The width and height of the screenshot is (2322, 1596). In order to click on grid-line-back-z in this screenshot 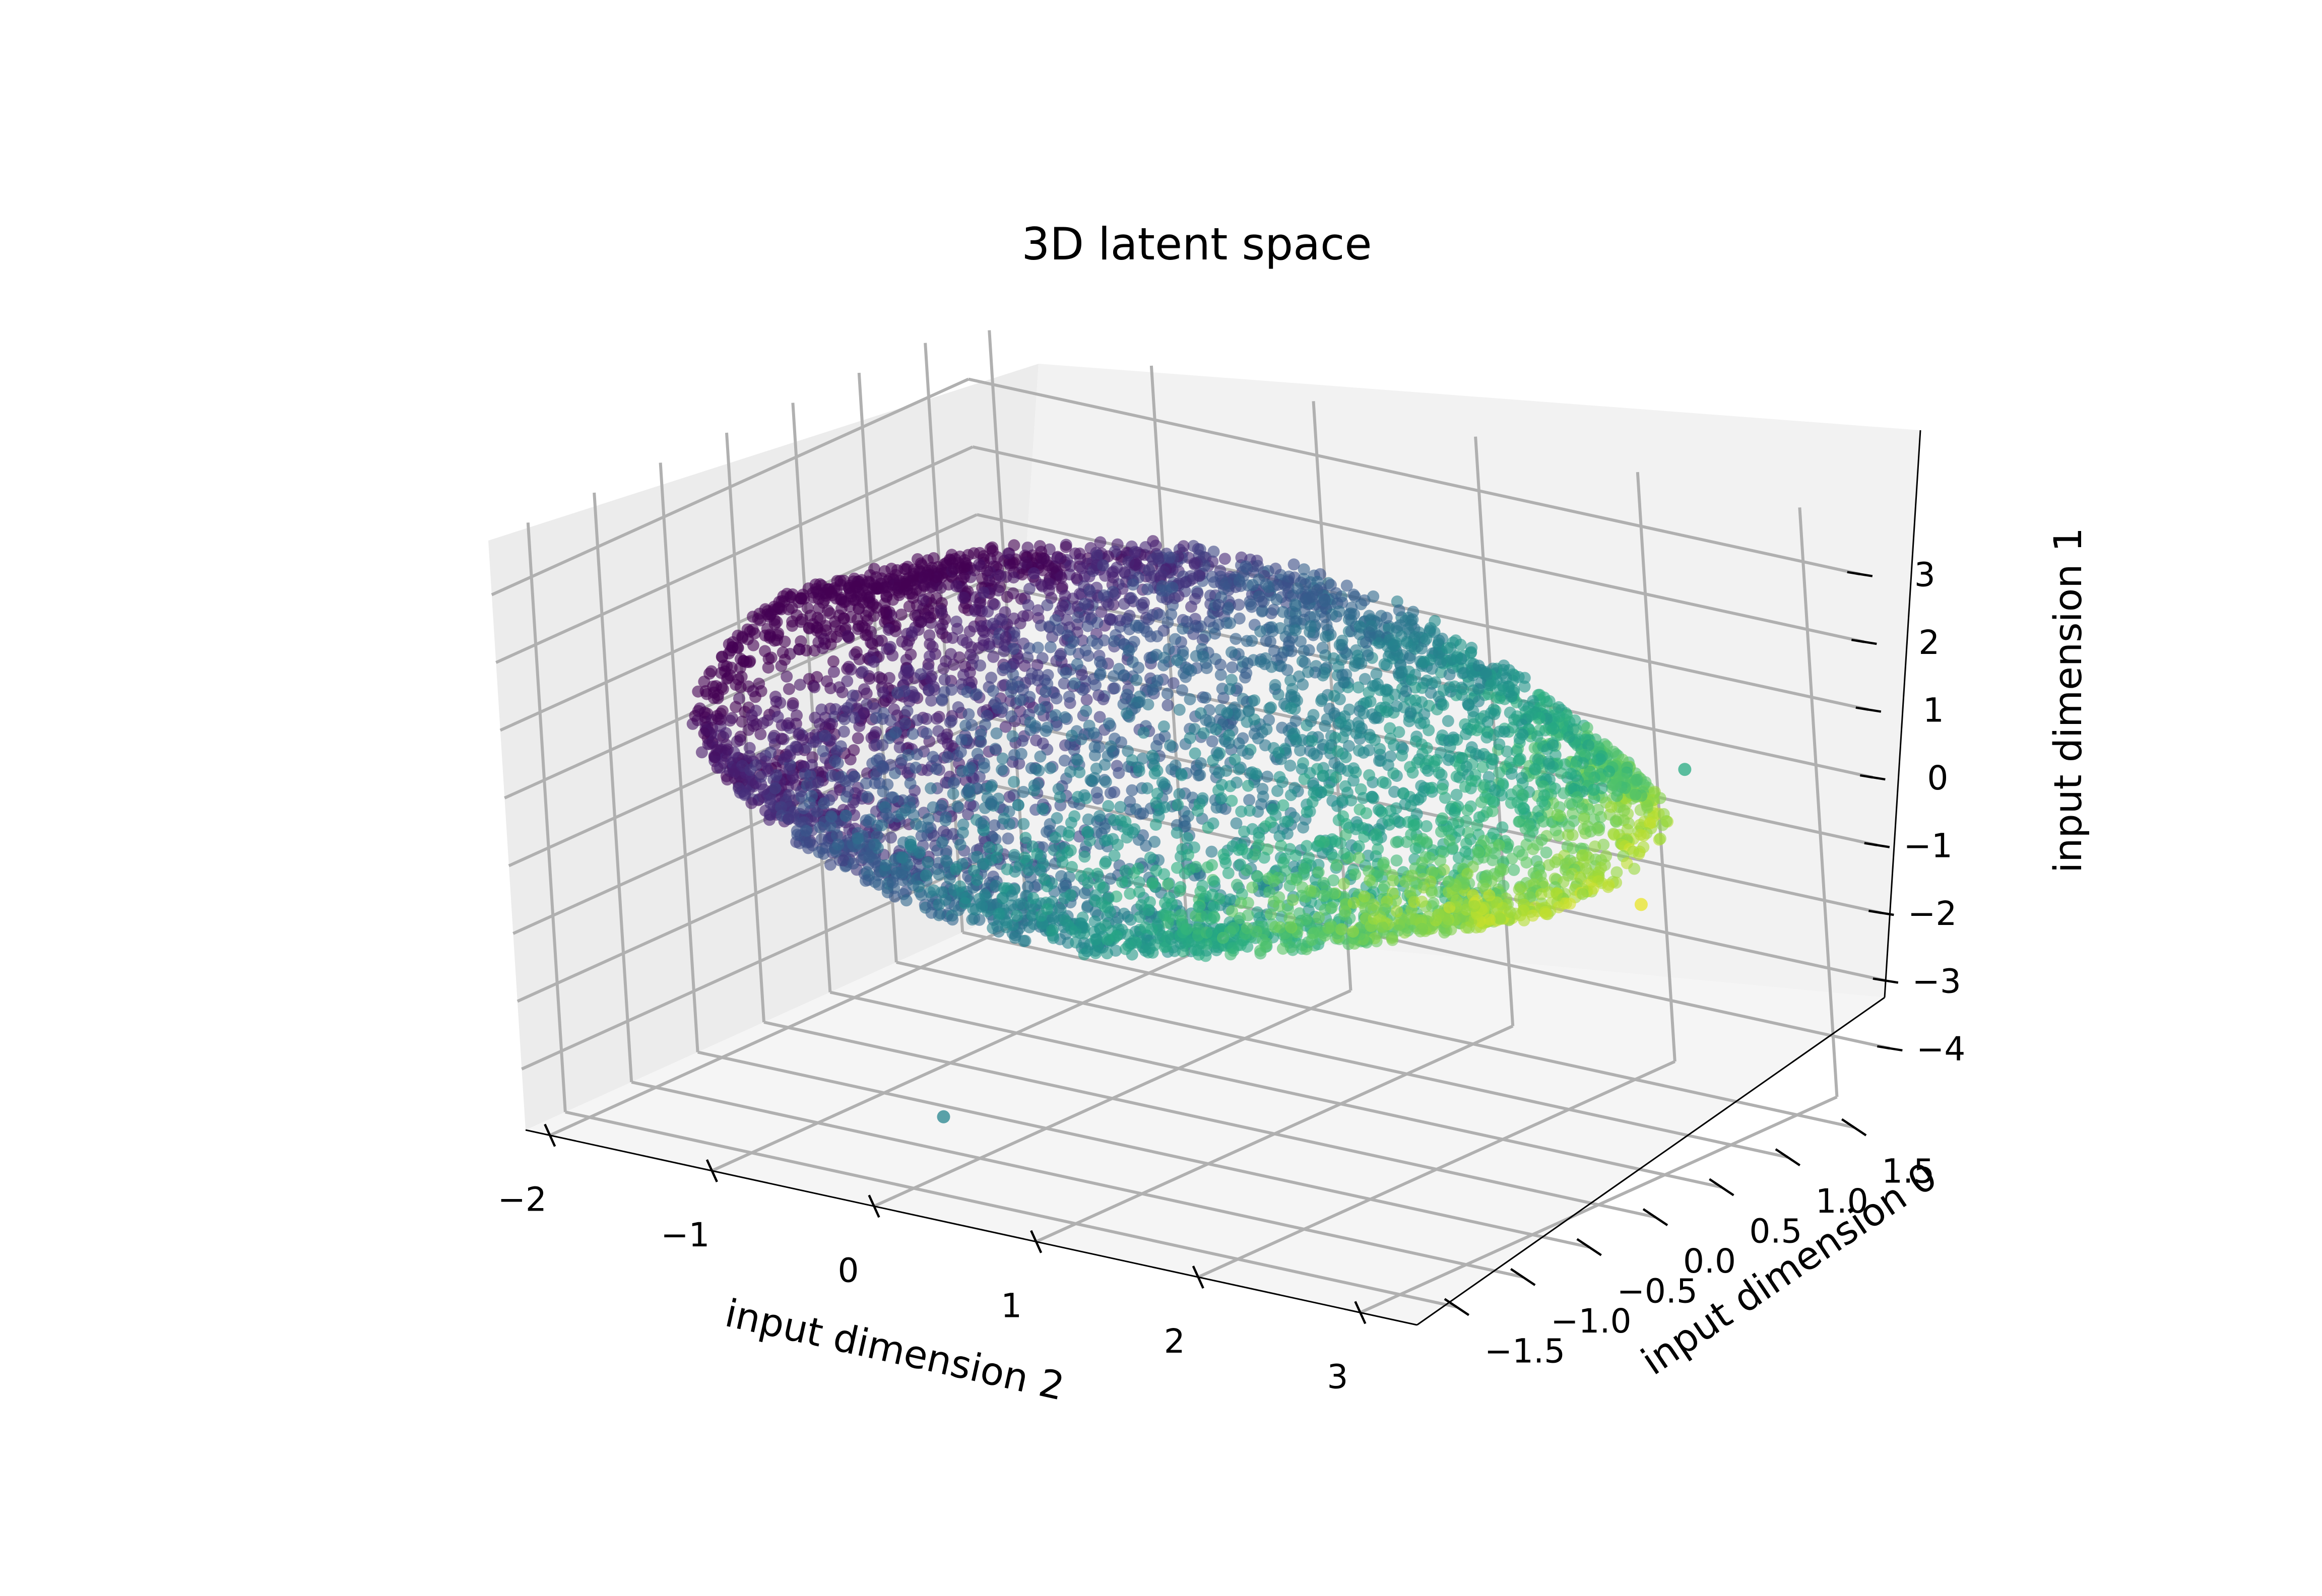, I will do `click(1418, 544)`.